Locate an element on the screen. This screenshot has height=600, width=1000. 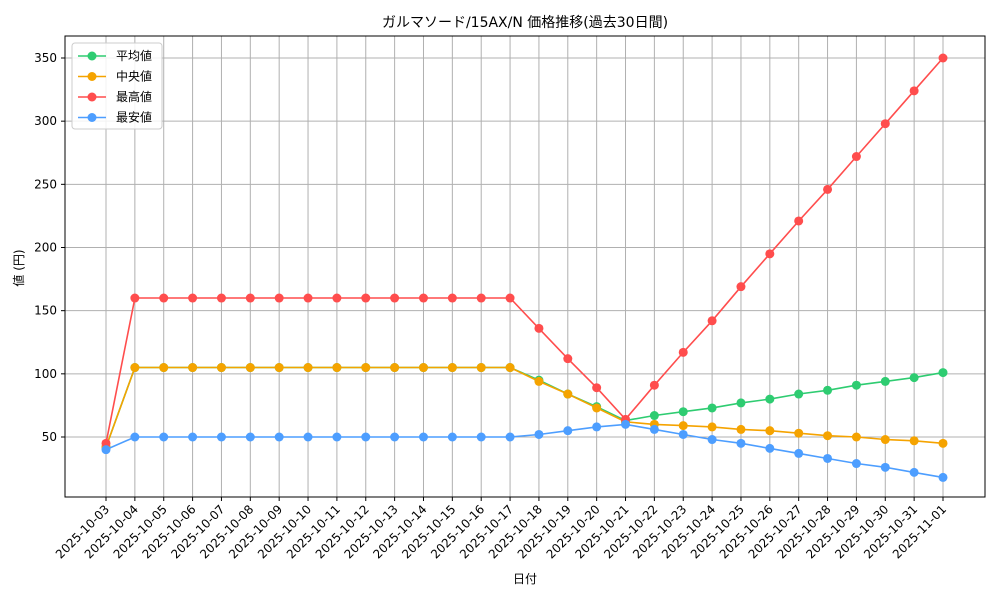
y-axis-title: 値 (円) is located at coordinates (18, 267).